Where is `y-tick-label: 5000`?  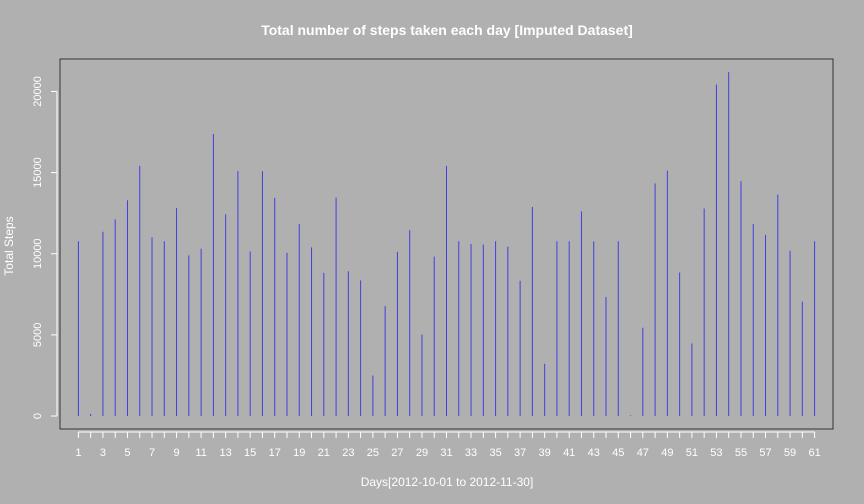 y-tick-label: 5000 is located at coordinates (38, 335).